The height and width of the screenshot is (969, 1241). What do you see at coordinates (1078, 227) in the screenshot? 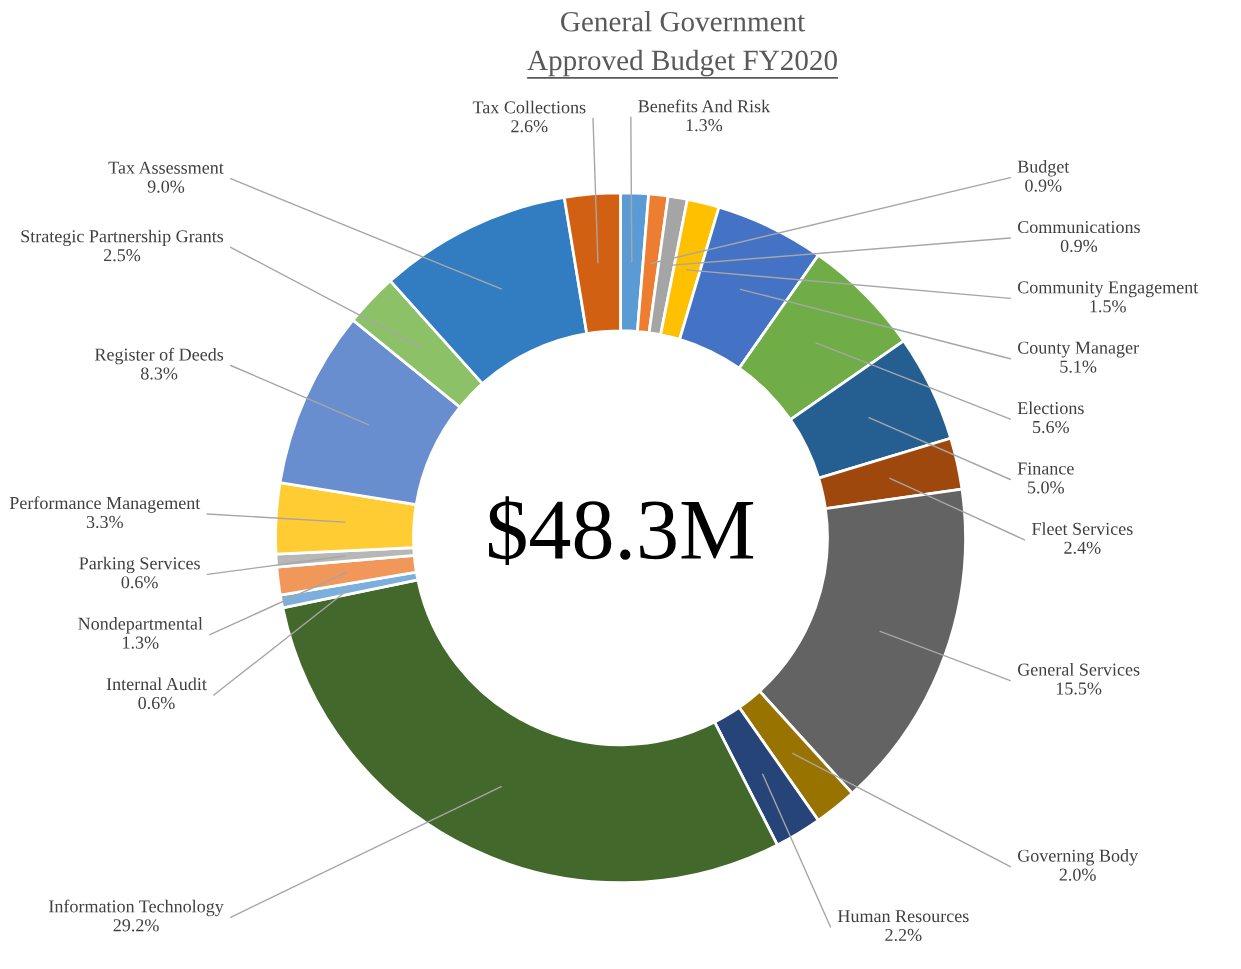
I see `slice-label: Communications` at bounding box center [1078, 227].